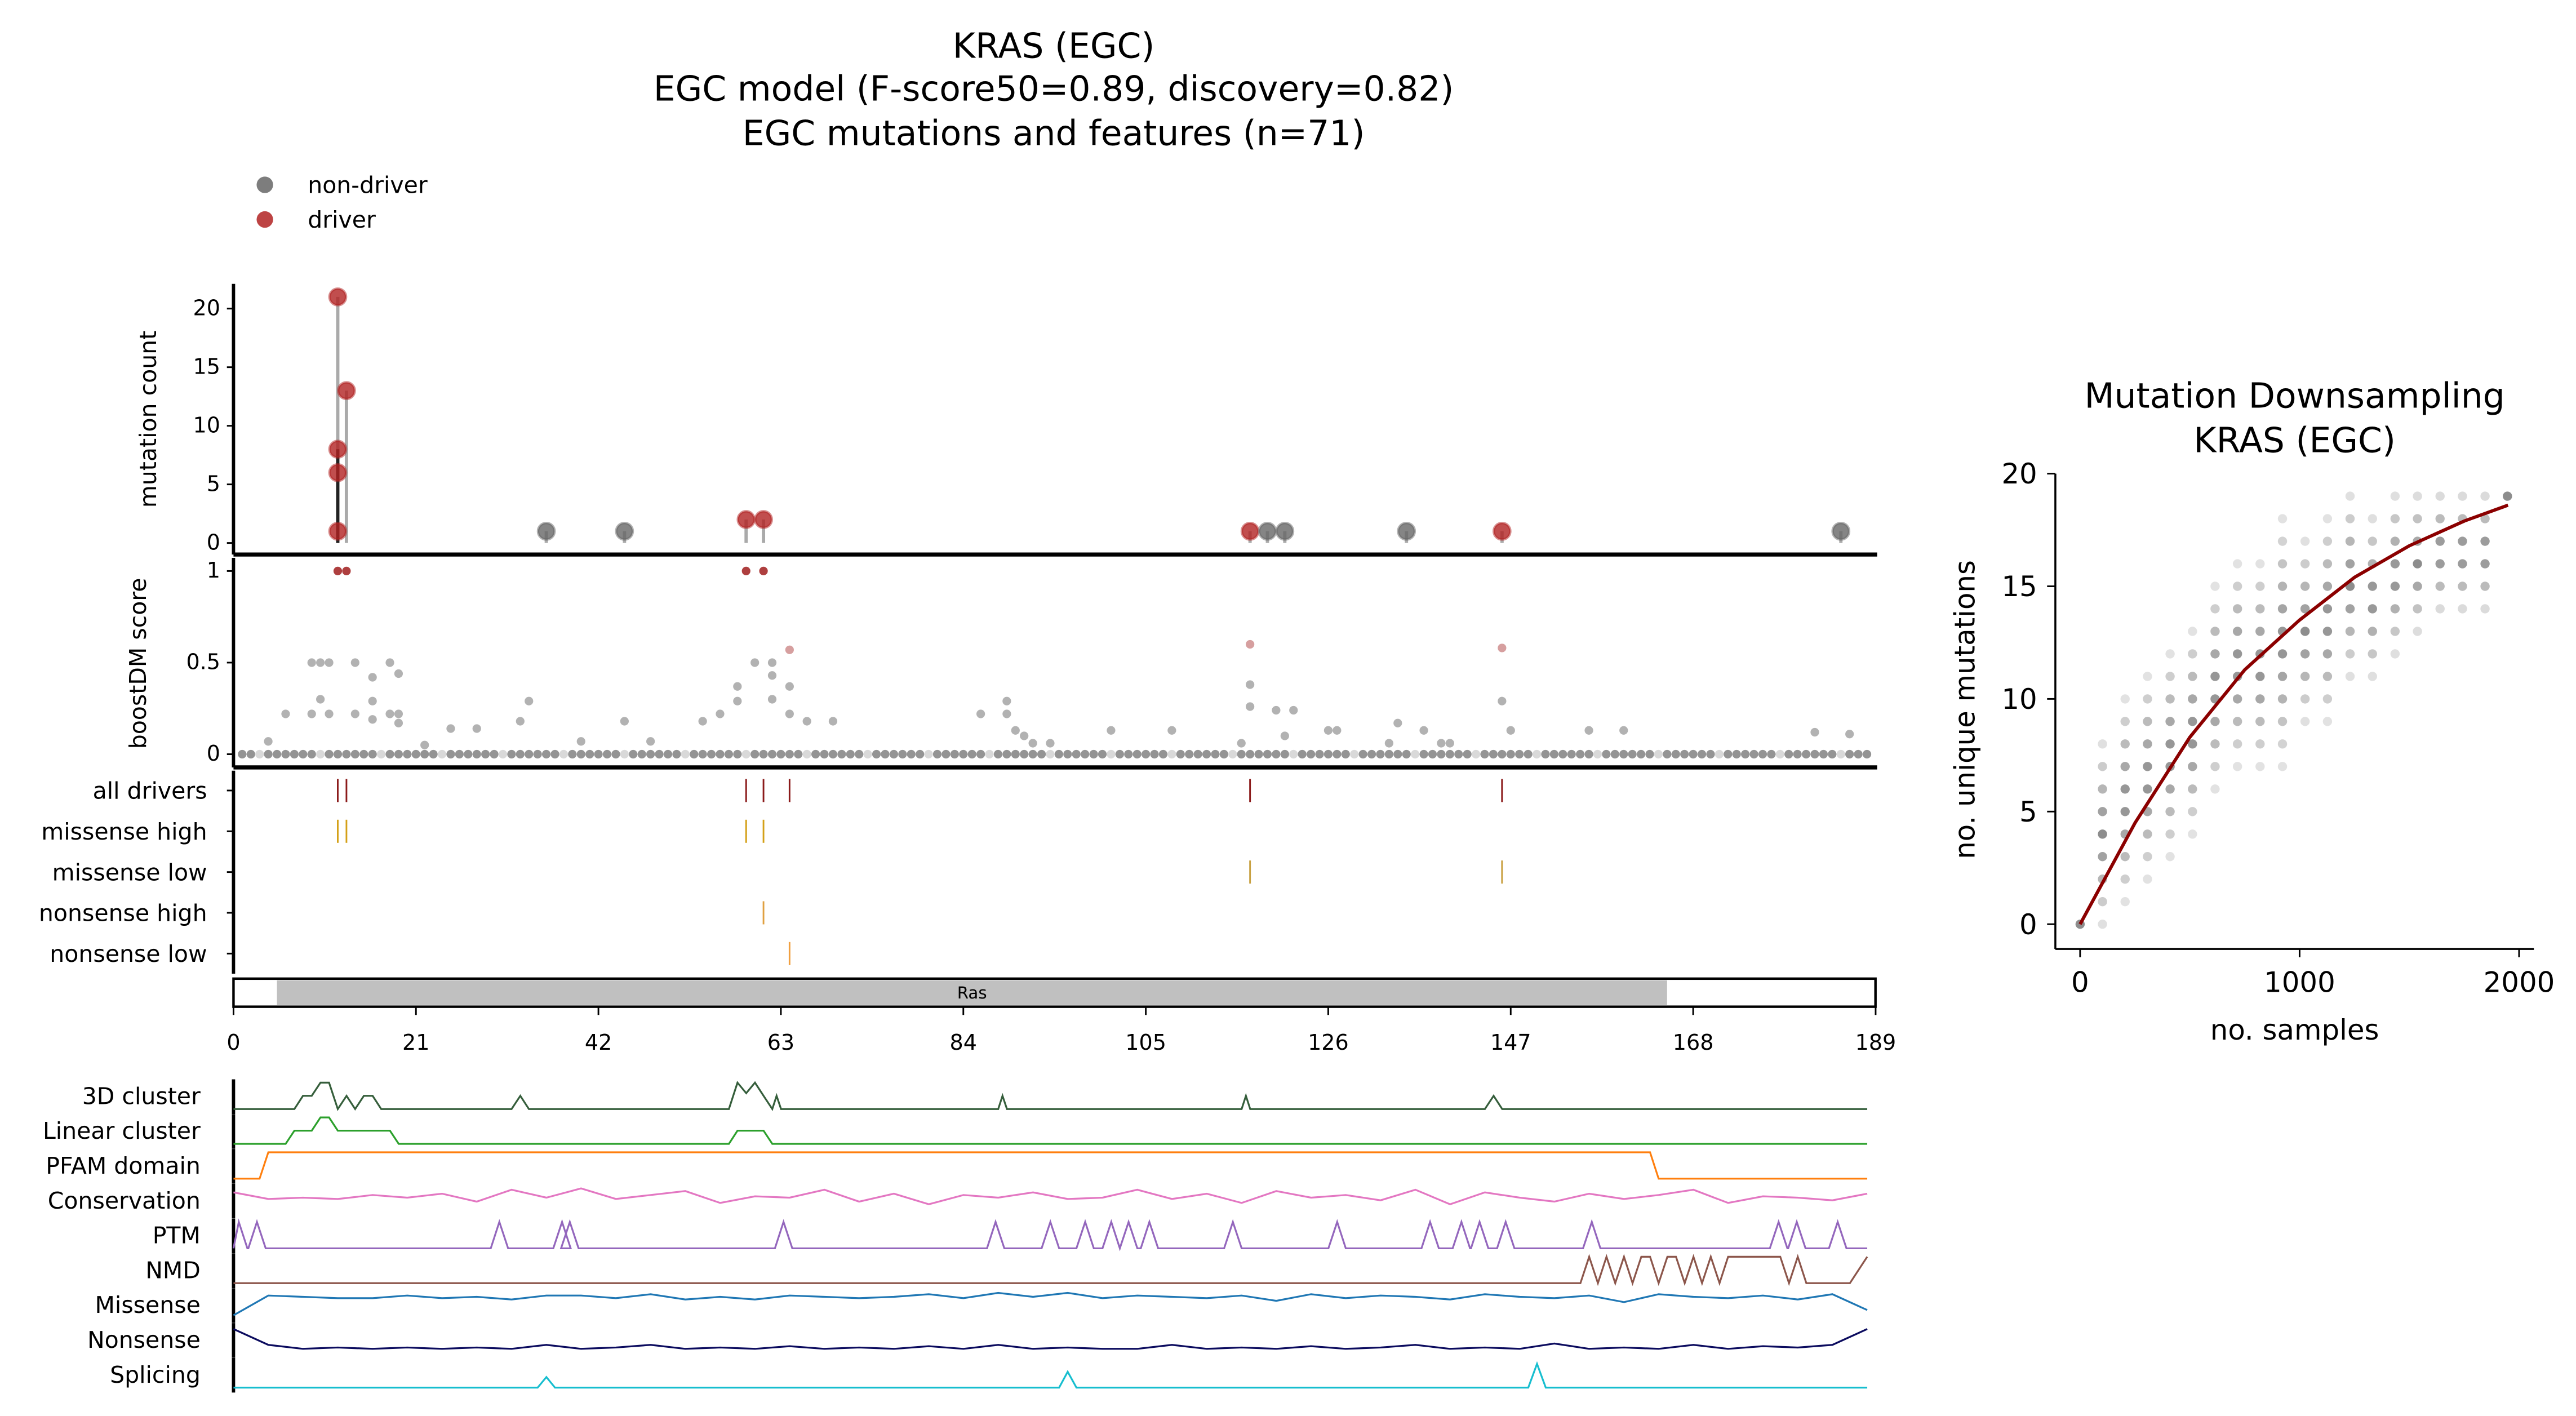 The image size is (2576, 1416). I want to click on track-label: Nonsense, so click(144, 1339).